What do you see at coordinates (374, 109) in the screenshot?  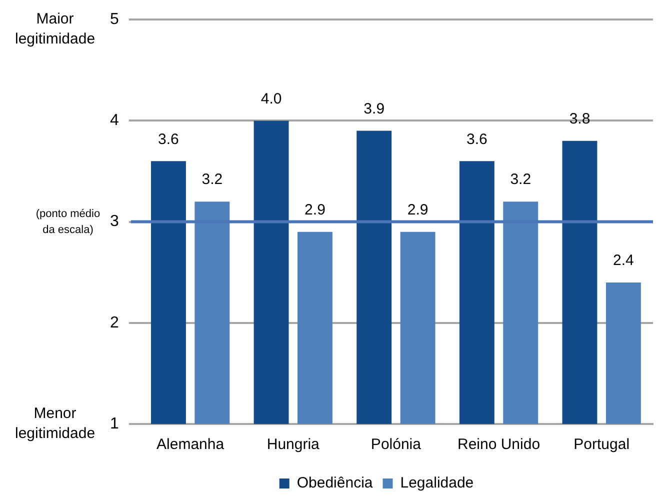 I see `data-label: 3.9` at bounding box center [374, 109].